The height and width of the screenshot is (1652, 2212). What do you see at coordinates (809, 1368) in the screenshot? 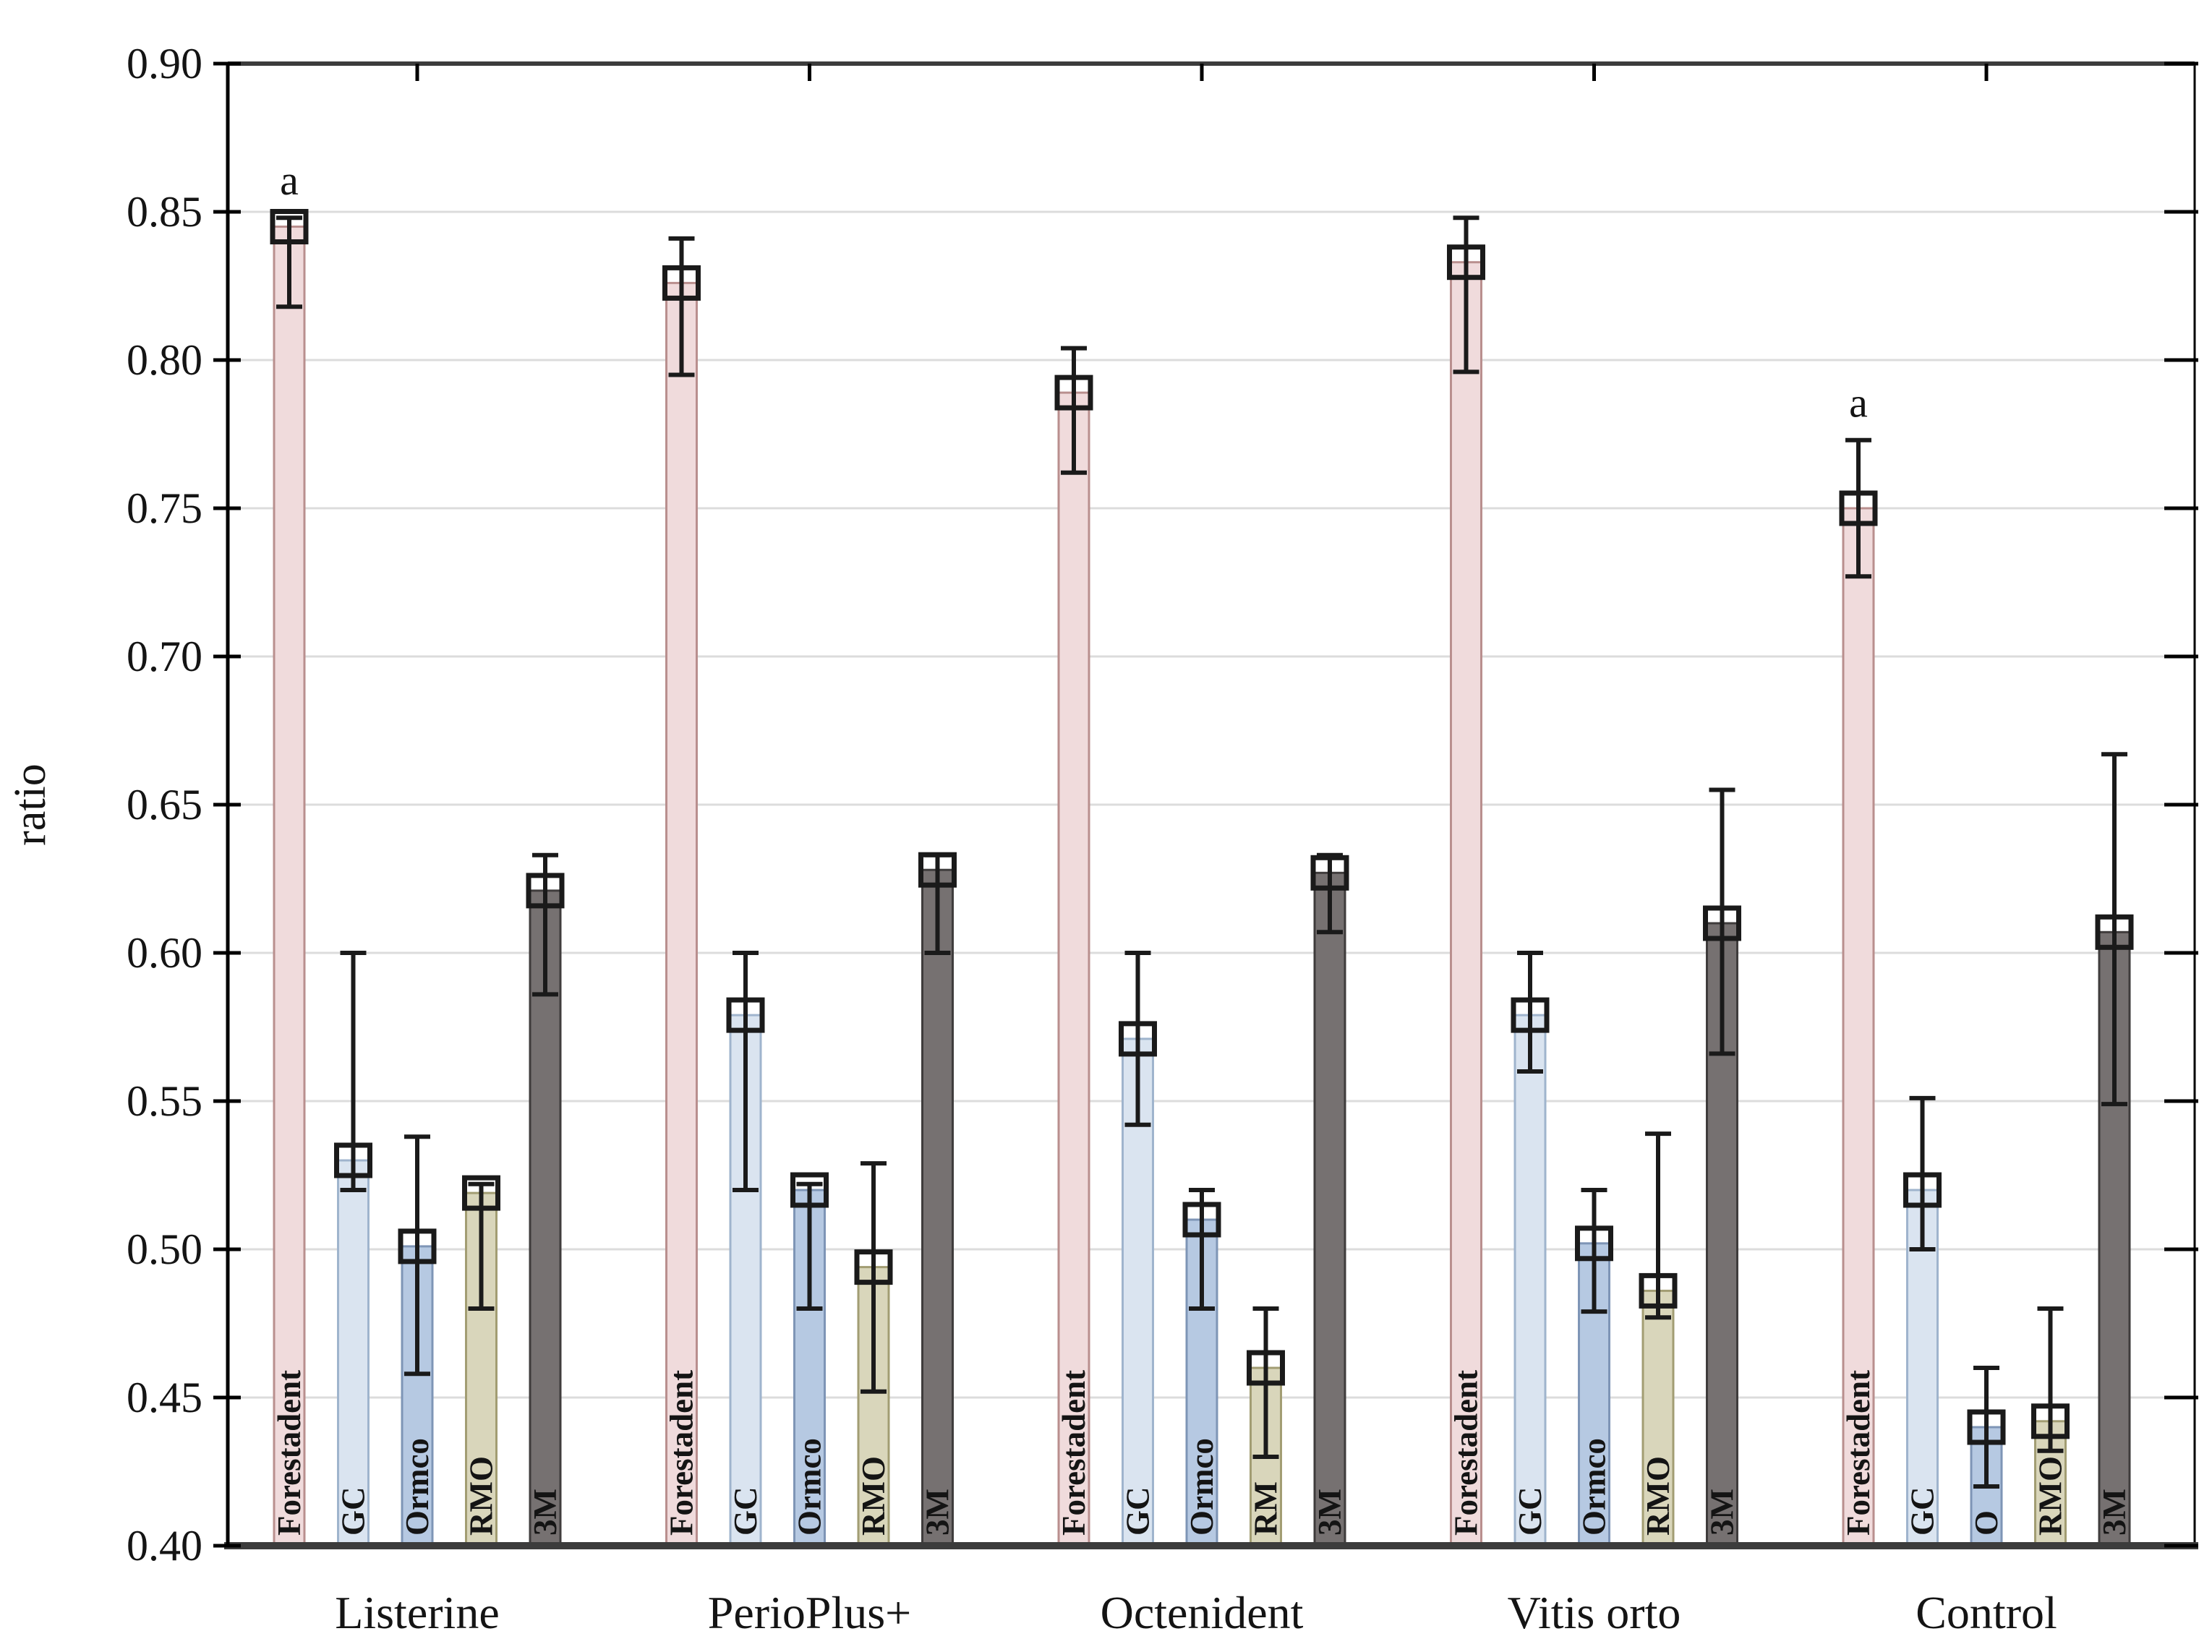
I see `bar-ormco` at bounding box center [809, 1368].